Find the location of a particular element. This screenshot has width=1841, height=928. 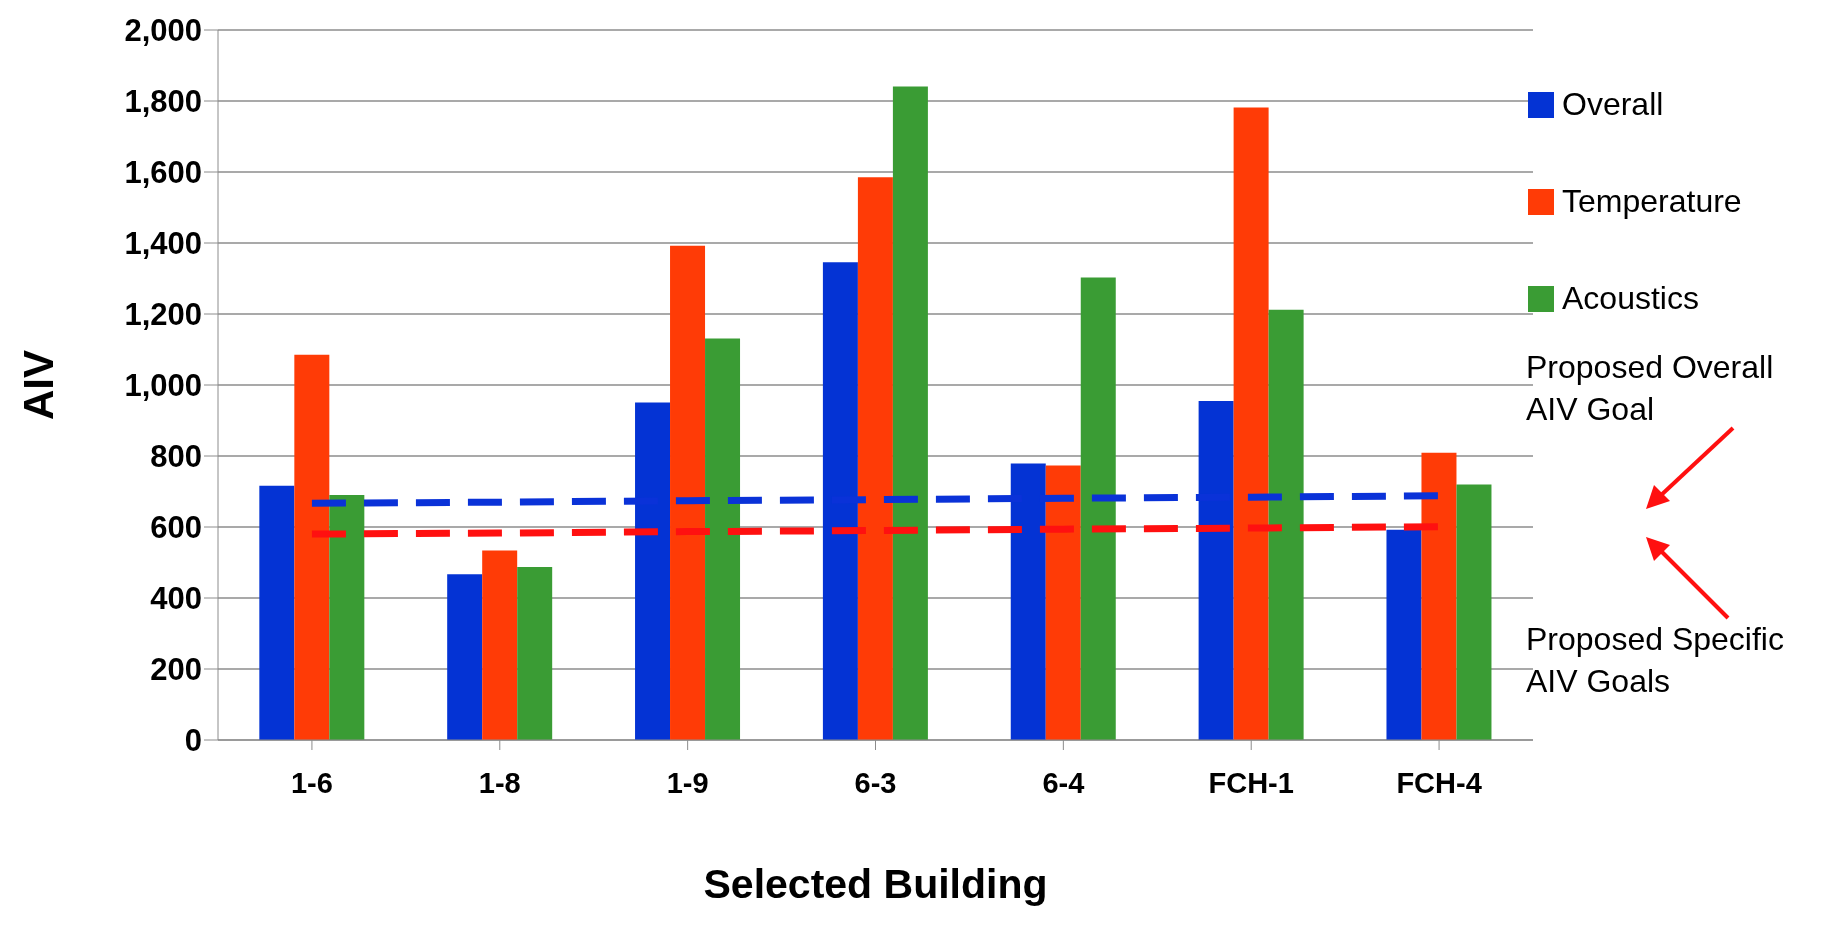

x-tick-label: 1-6 is located at coordinates (311, 782).